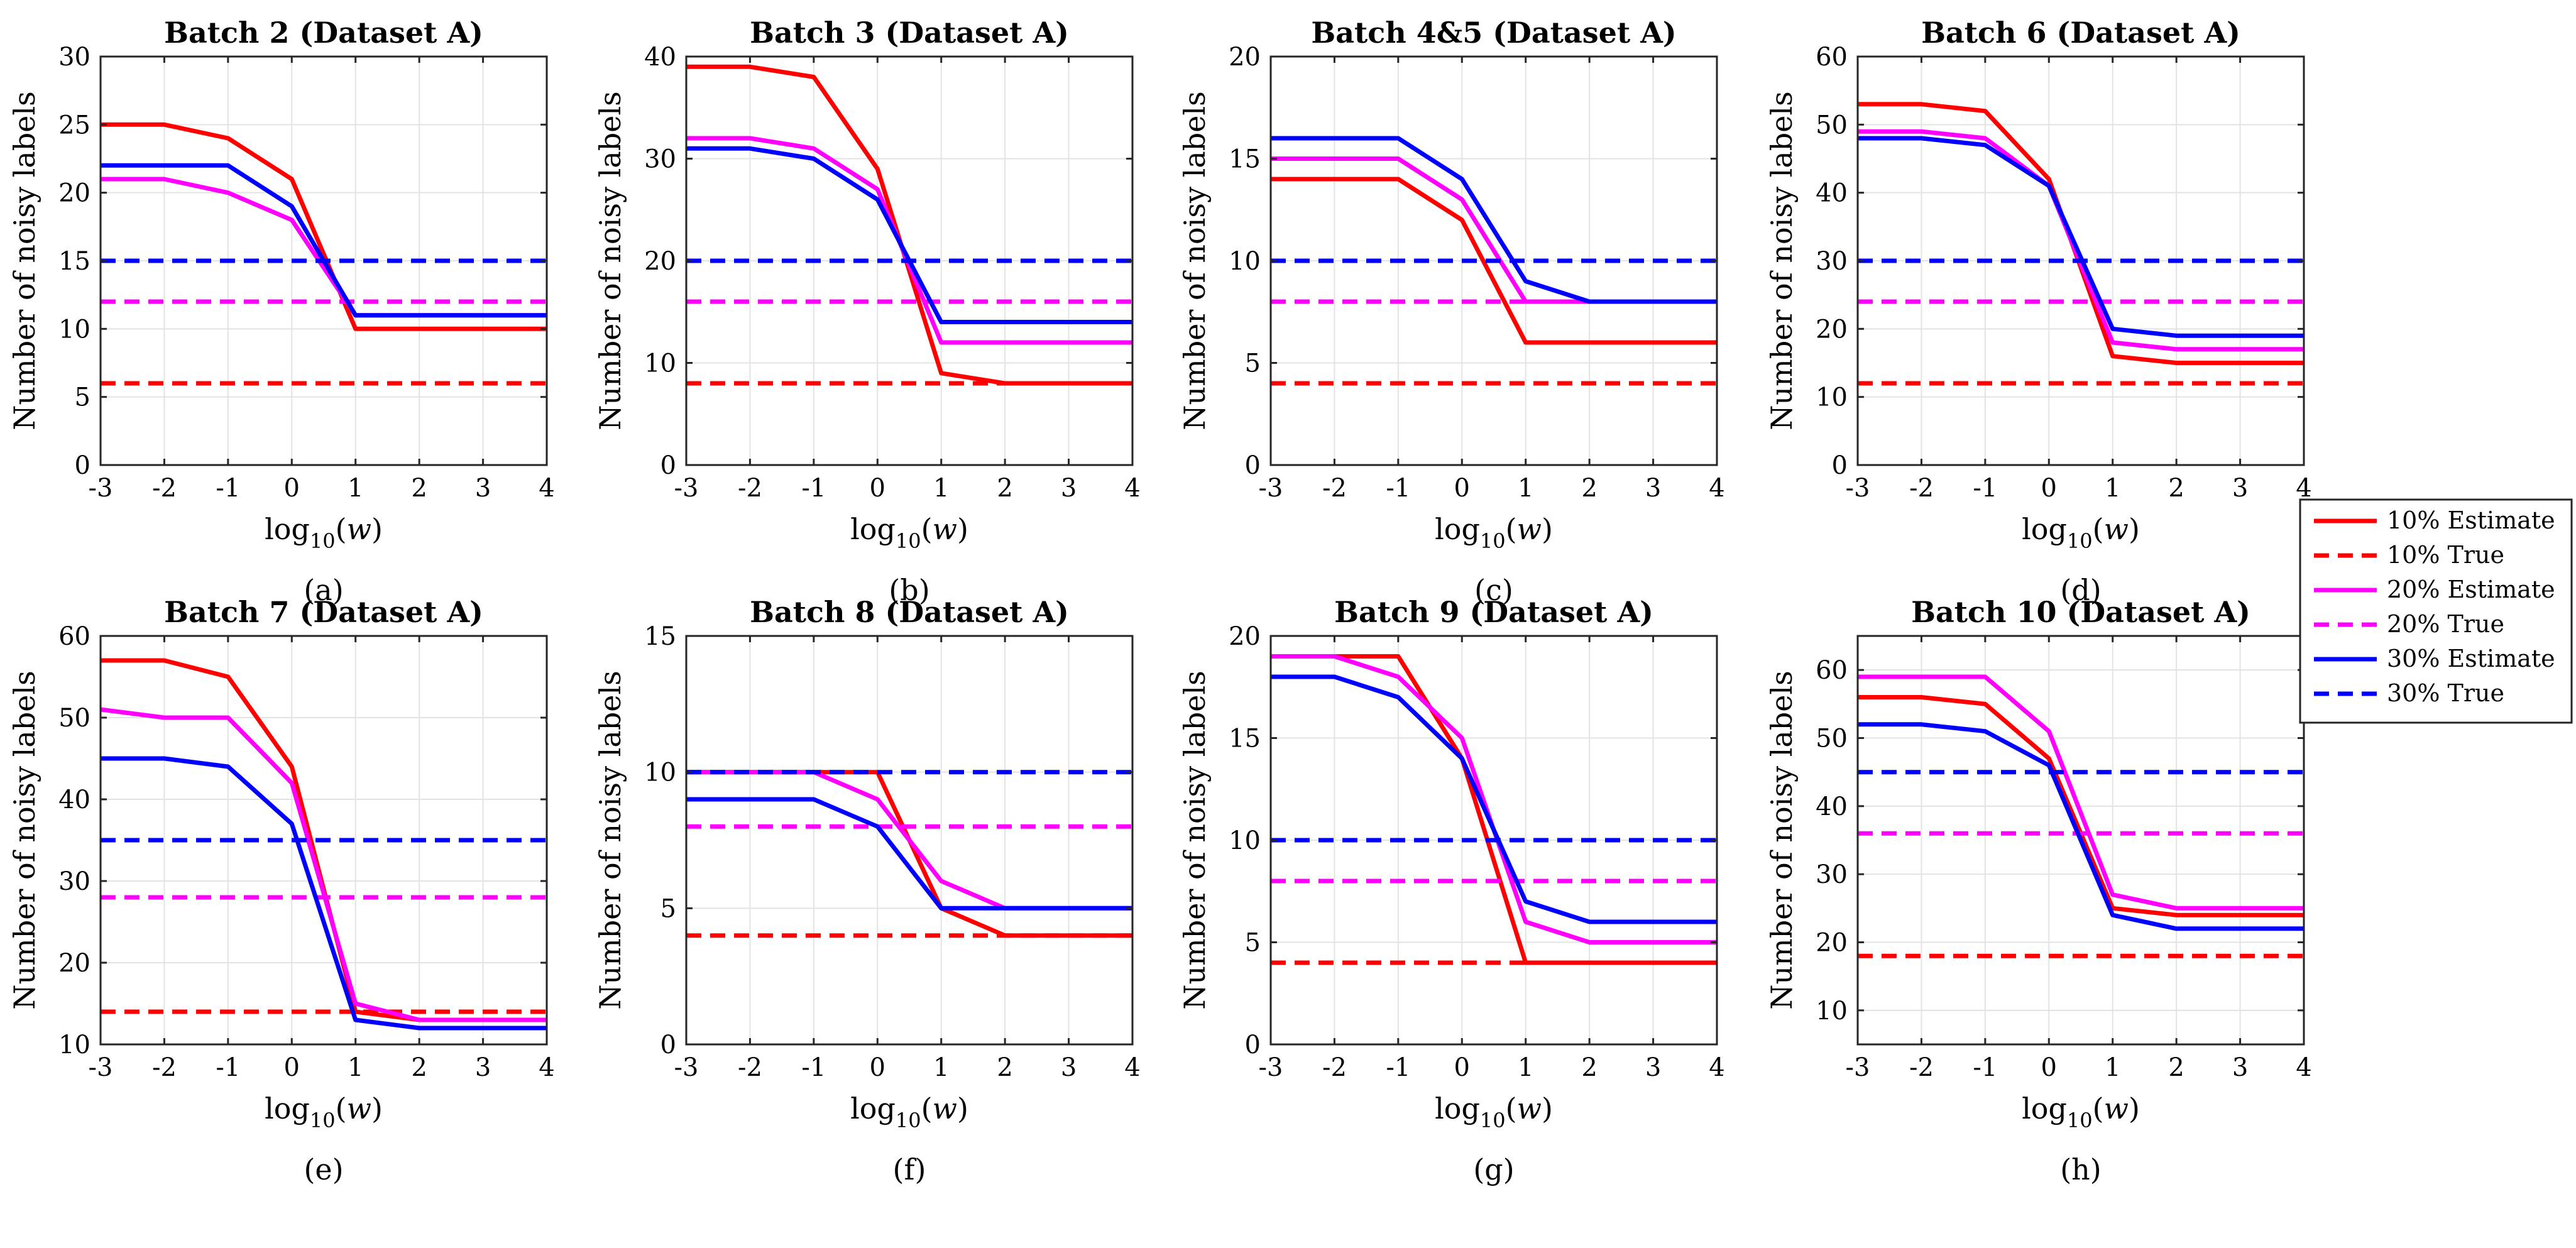 Image resolution: width=2576 pixels, height=1248 pixels. What do you see at coordinates (74, 125) in the screenshot?
I see `y-tick-label: 25` at bounding box center [74, 125].